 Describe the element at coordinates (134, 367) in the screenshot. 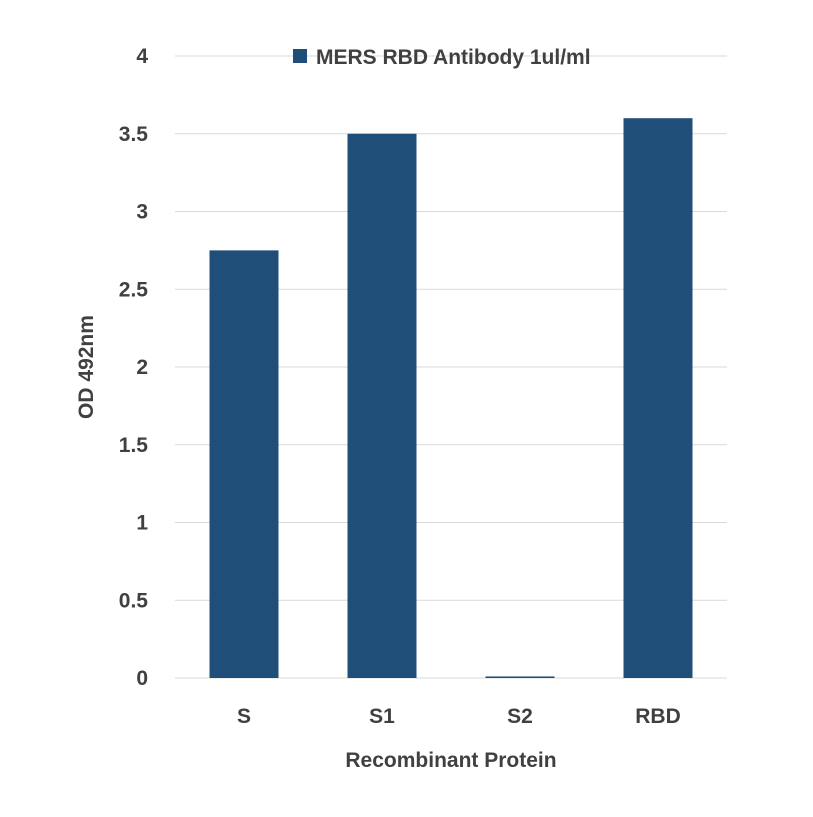

I see `y-tick-labels: 0 0.5 1 1.5 2 2.5 3 3.5 4` at that location.